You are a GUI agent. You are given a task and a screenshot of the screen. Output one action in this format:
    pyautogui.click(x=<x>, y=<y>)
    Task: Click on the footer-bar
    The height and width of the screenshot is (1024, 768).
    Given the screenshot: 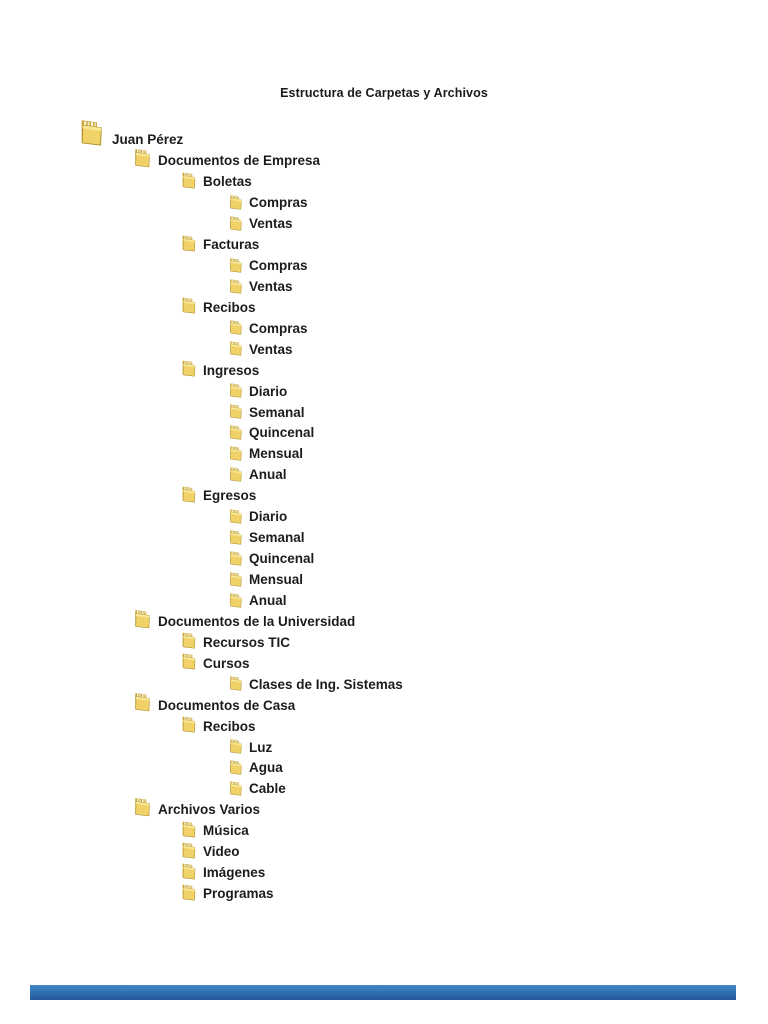 What is the action you would take?
    pyautogui.click(x=383, y=992)
    